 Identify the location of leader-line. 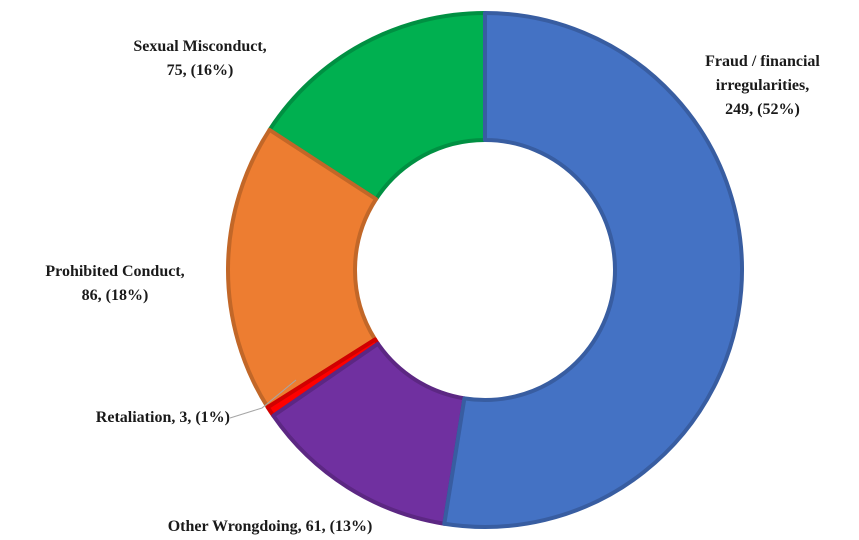
(263, 399).